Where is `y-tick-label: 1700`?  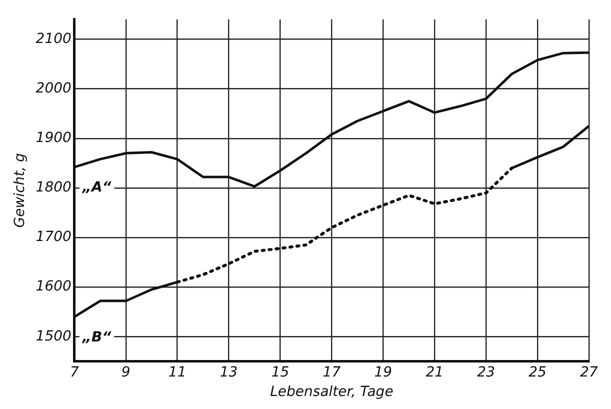
y-tick-label: 1700 is located at coordinates (54, 237).